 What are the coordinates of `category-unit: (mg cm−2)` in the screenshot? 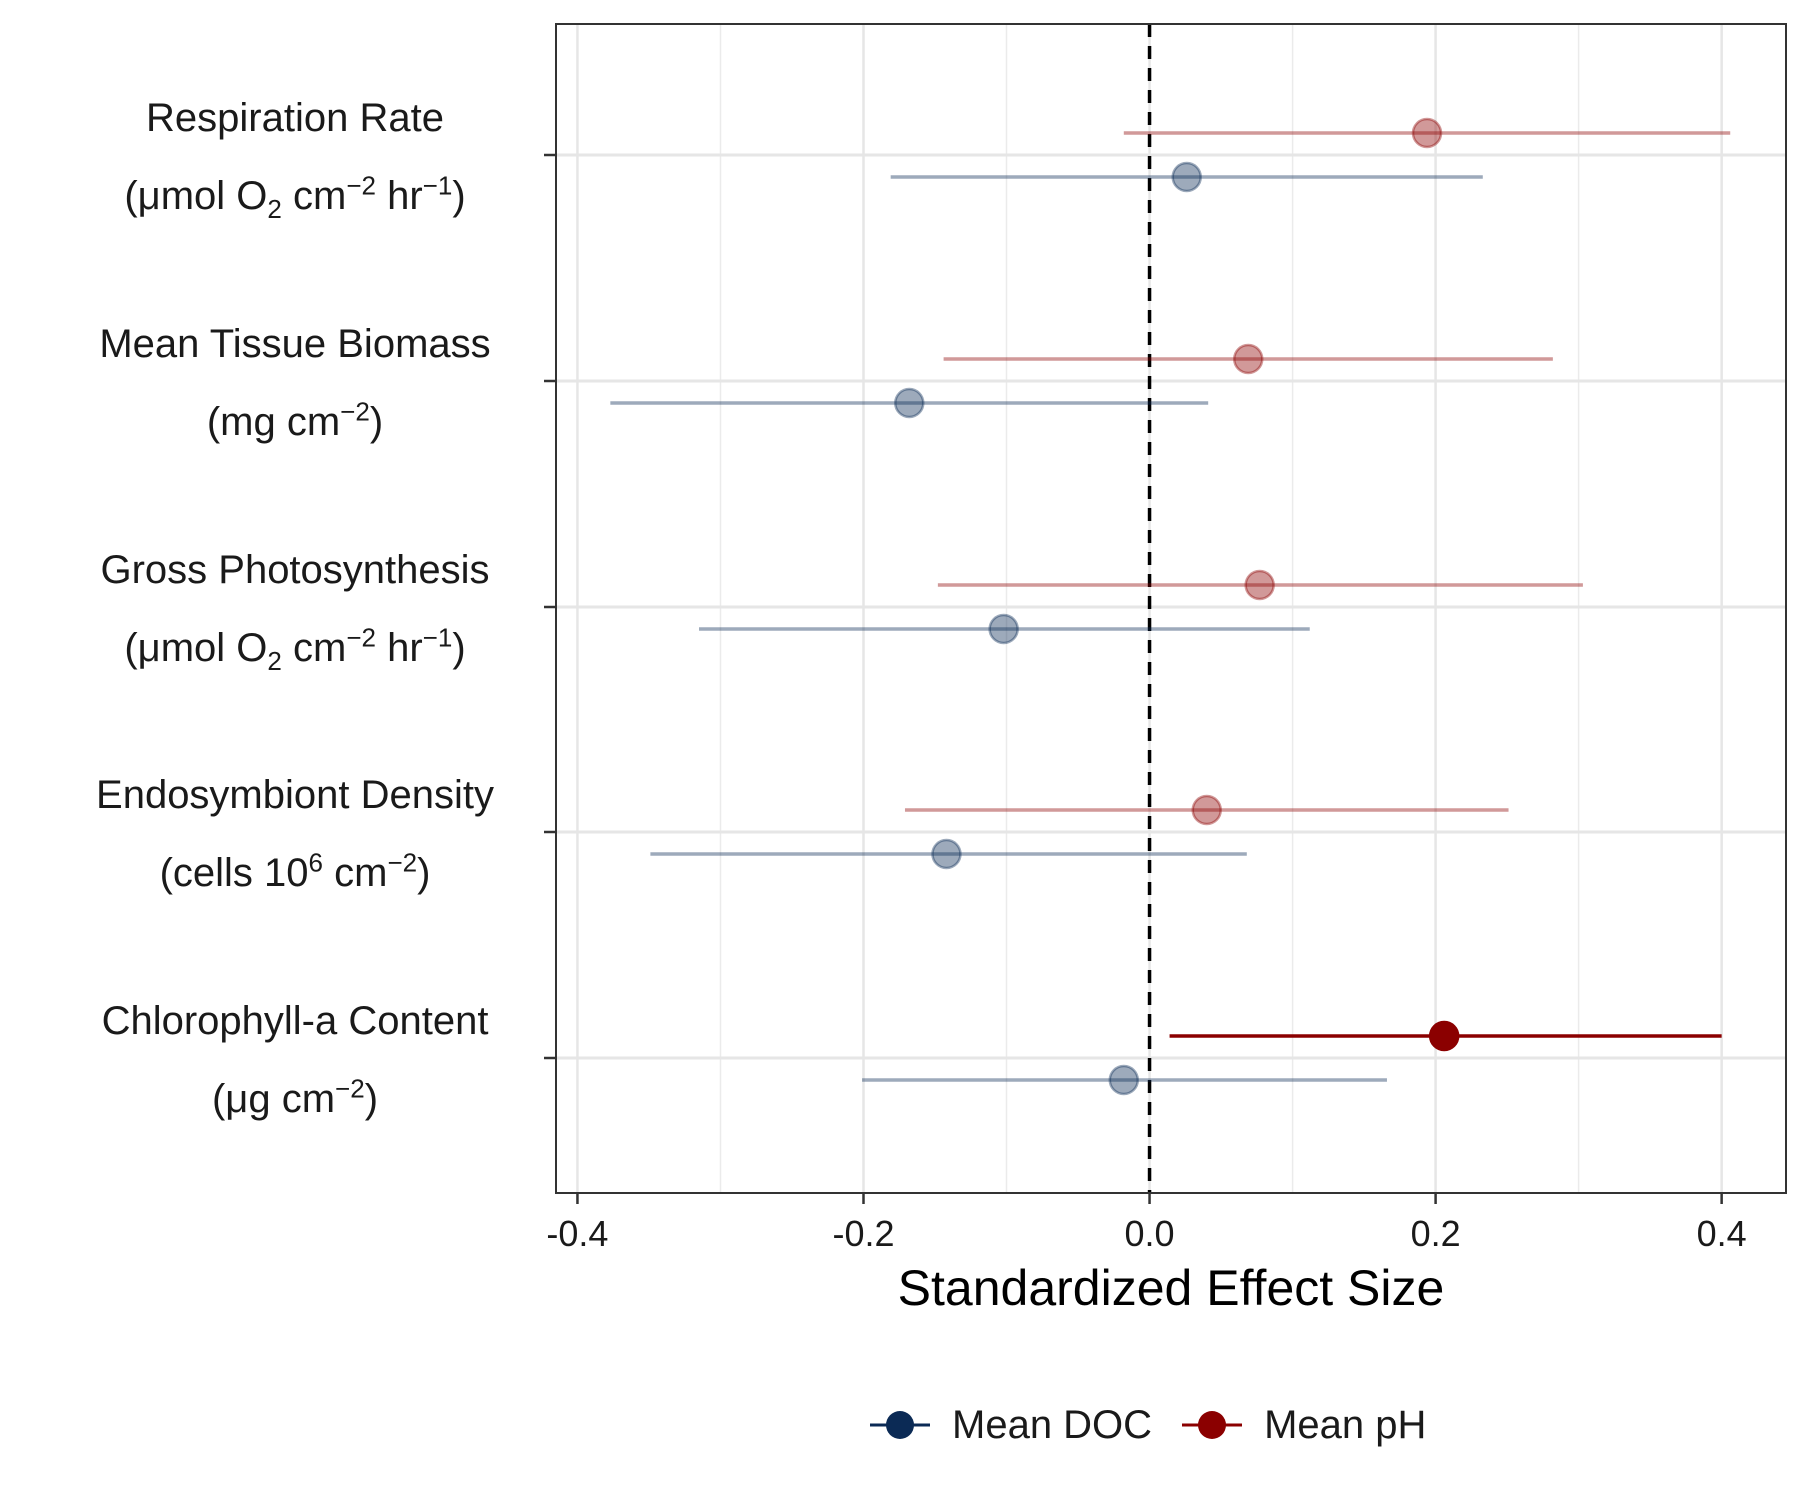 It's located at (295, 420).